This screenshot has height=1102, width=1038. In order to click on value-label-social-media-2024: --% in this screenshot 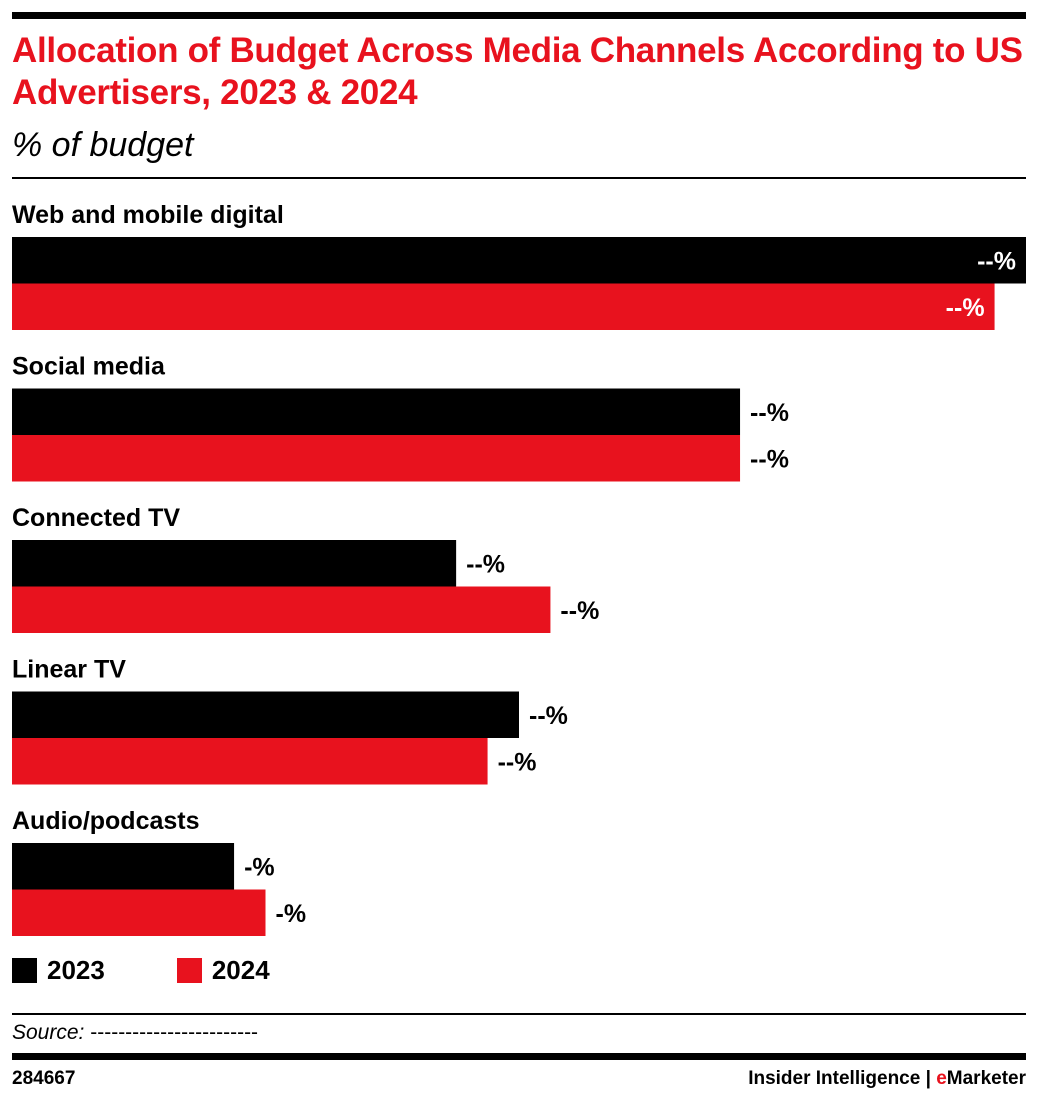, I will do `click(769, 459)`.